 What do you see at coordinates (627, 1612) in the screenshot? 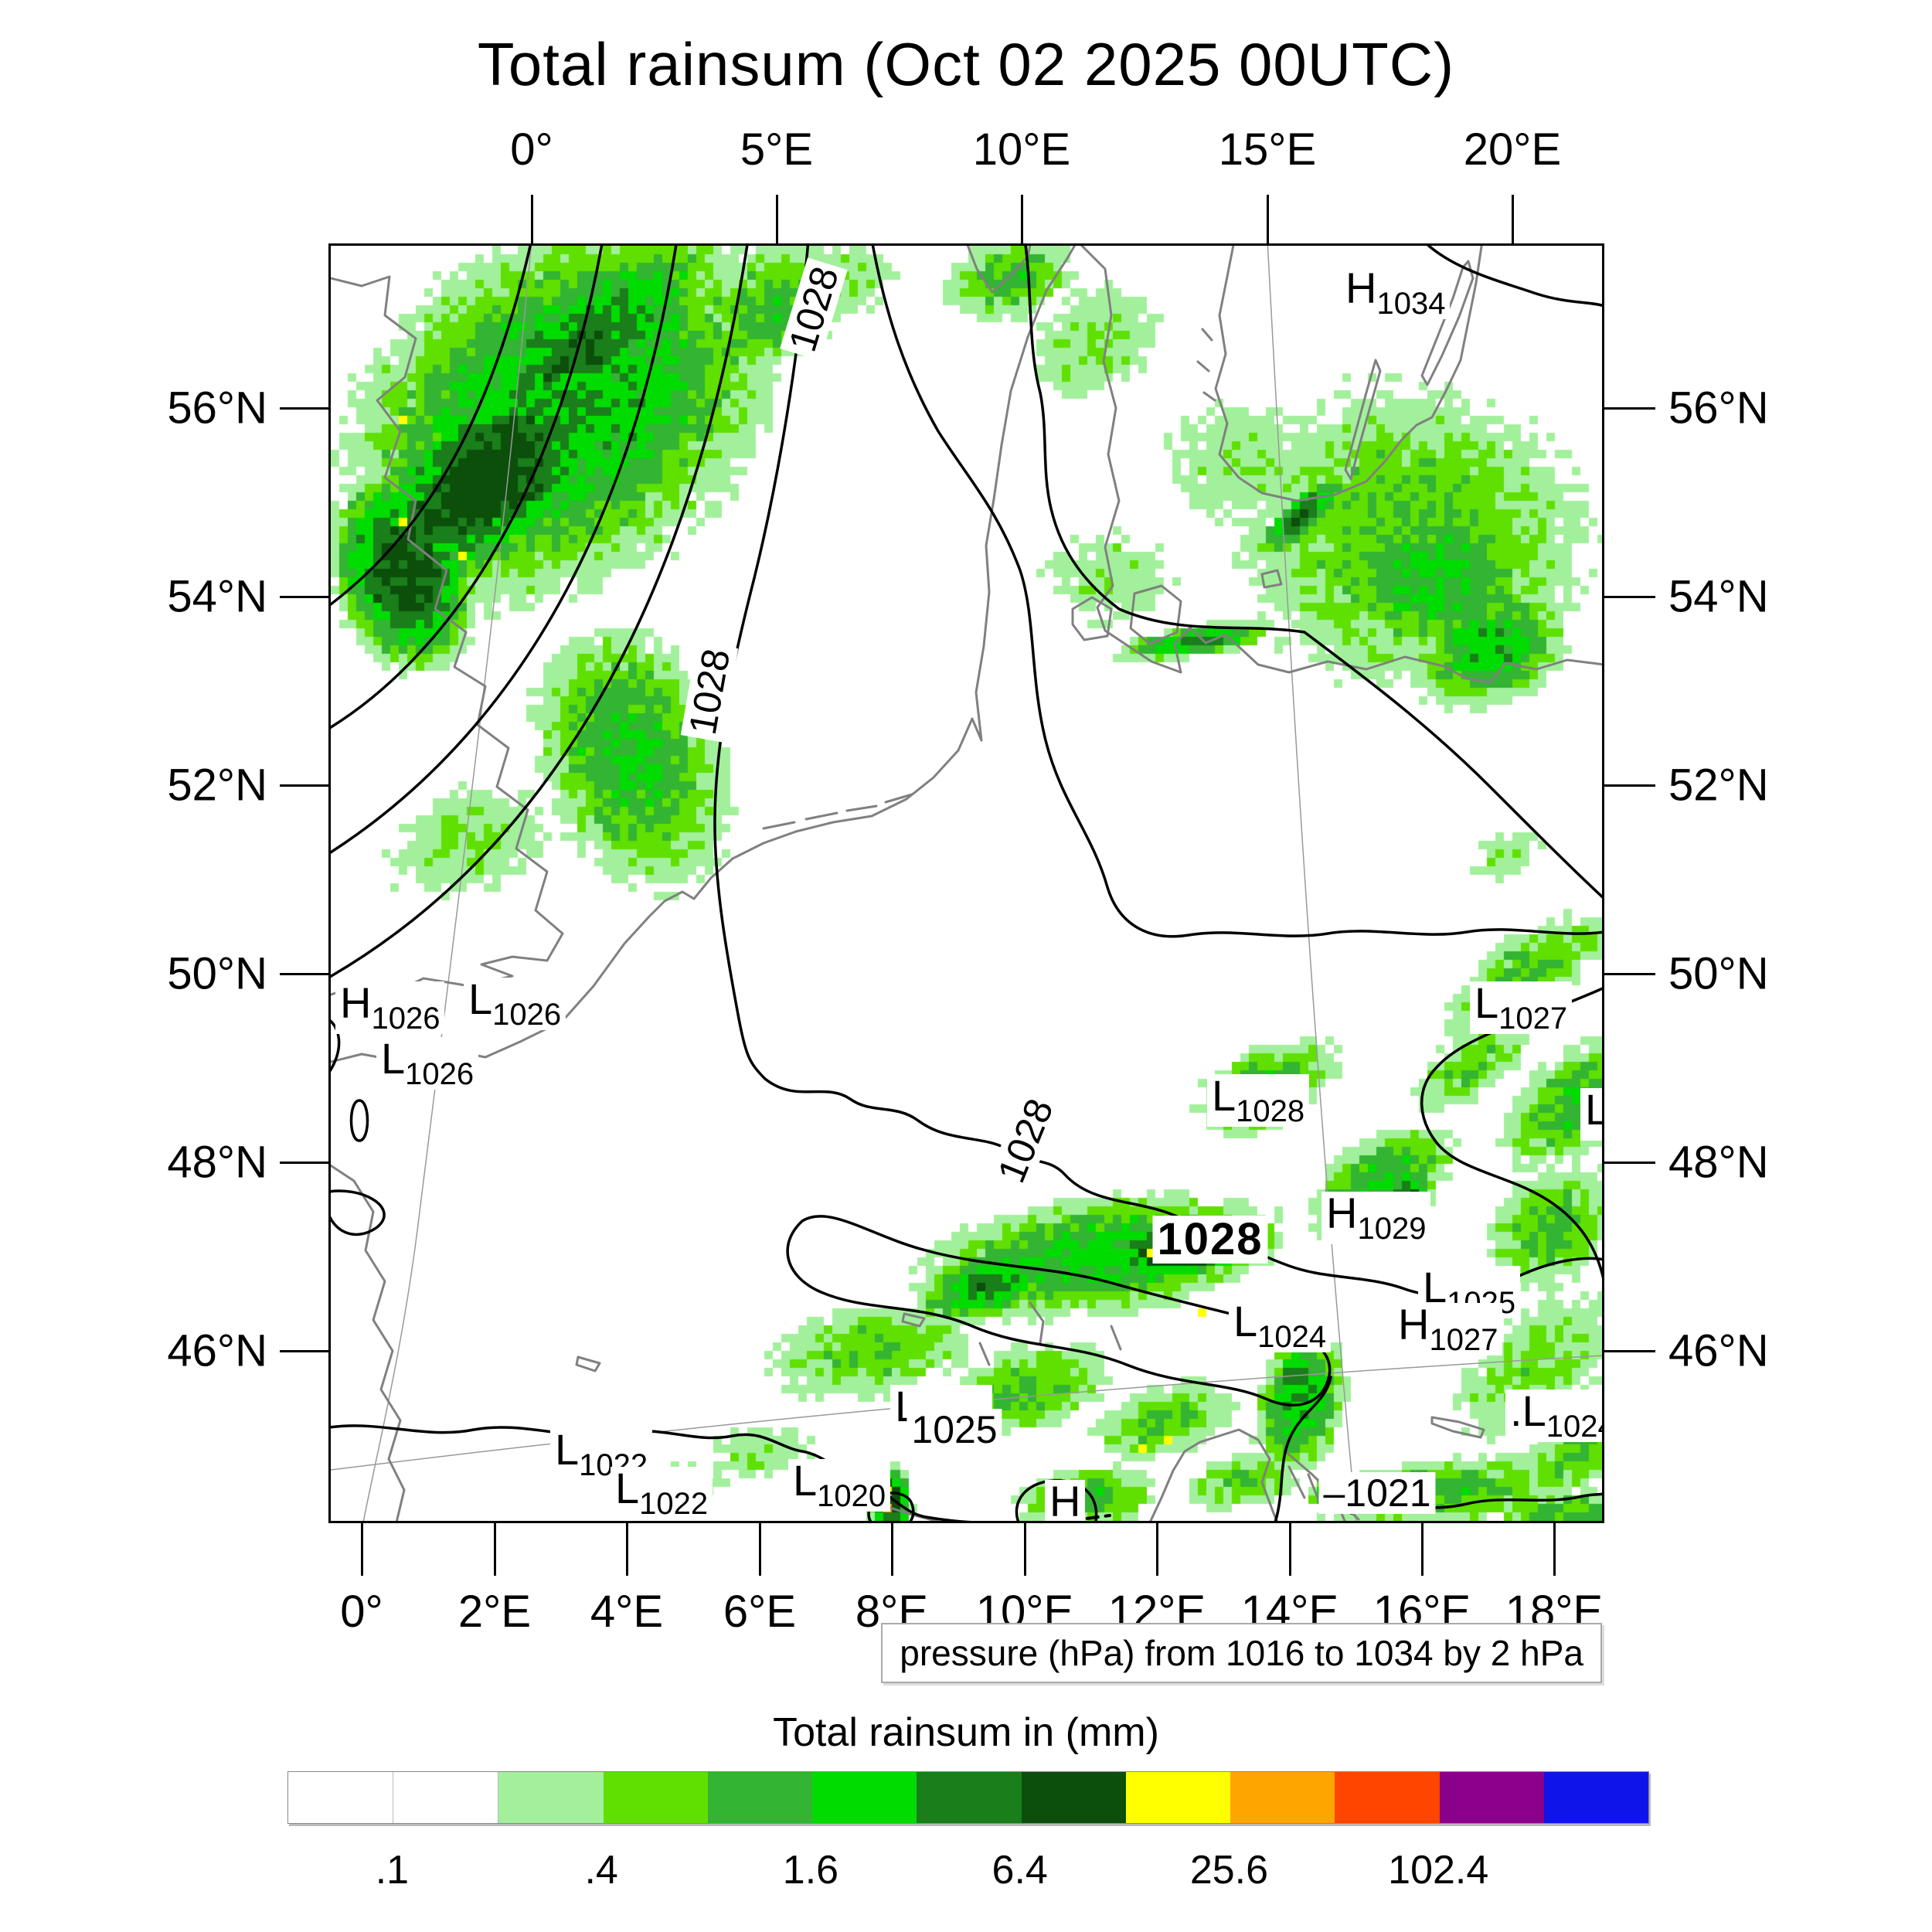
I see `bottom-tick-label: 4°E` at bounding box center [627, 1612].